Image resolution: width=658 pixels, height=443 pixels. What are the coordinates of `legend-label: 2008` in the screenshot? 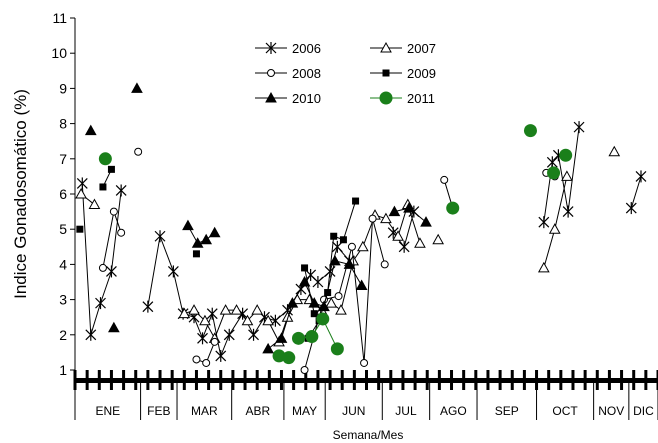 It's located at (306, 73).